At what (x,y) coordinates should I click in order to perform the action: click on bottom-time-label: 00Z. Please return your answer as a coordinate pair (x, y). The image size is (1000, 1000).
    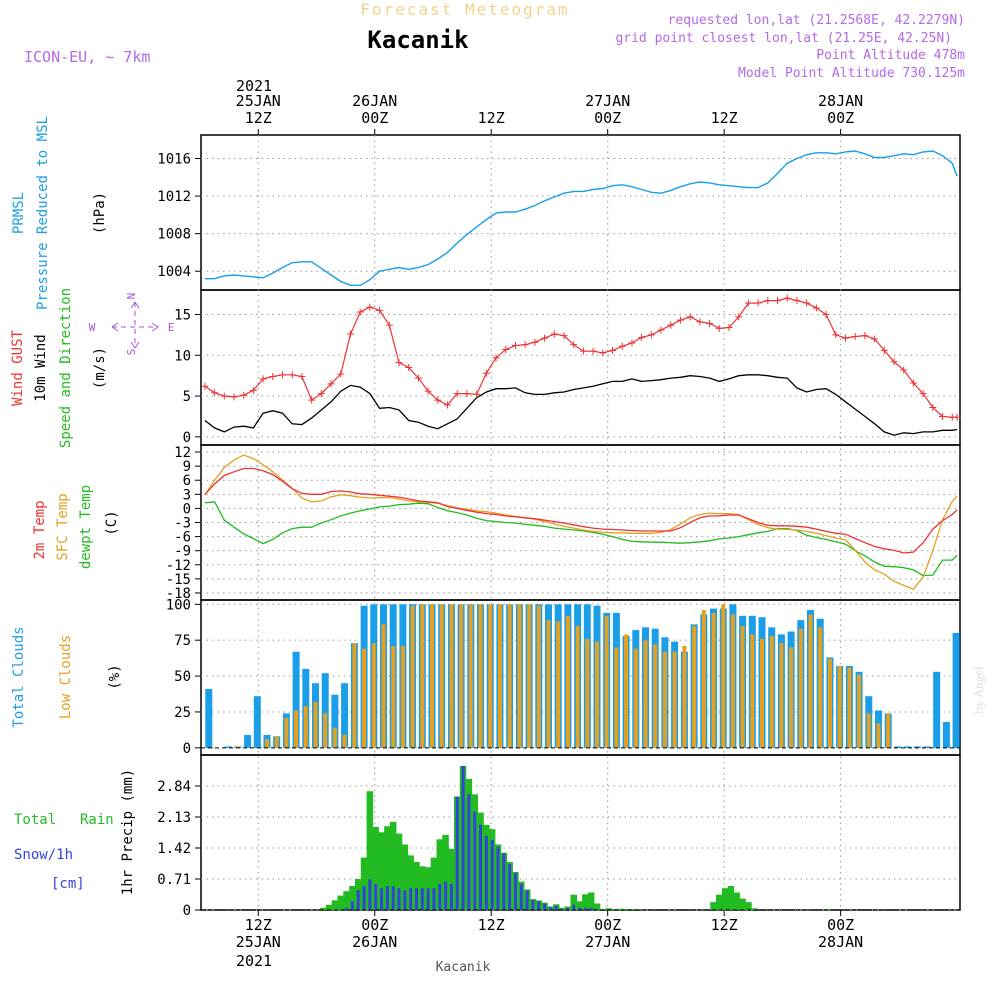
    Looking at the image, I should click on (840, 925).